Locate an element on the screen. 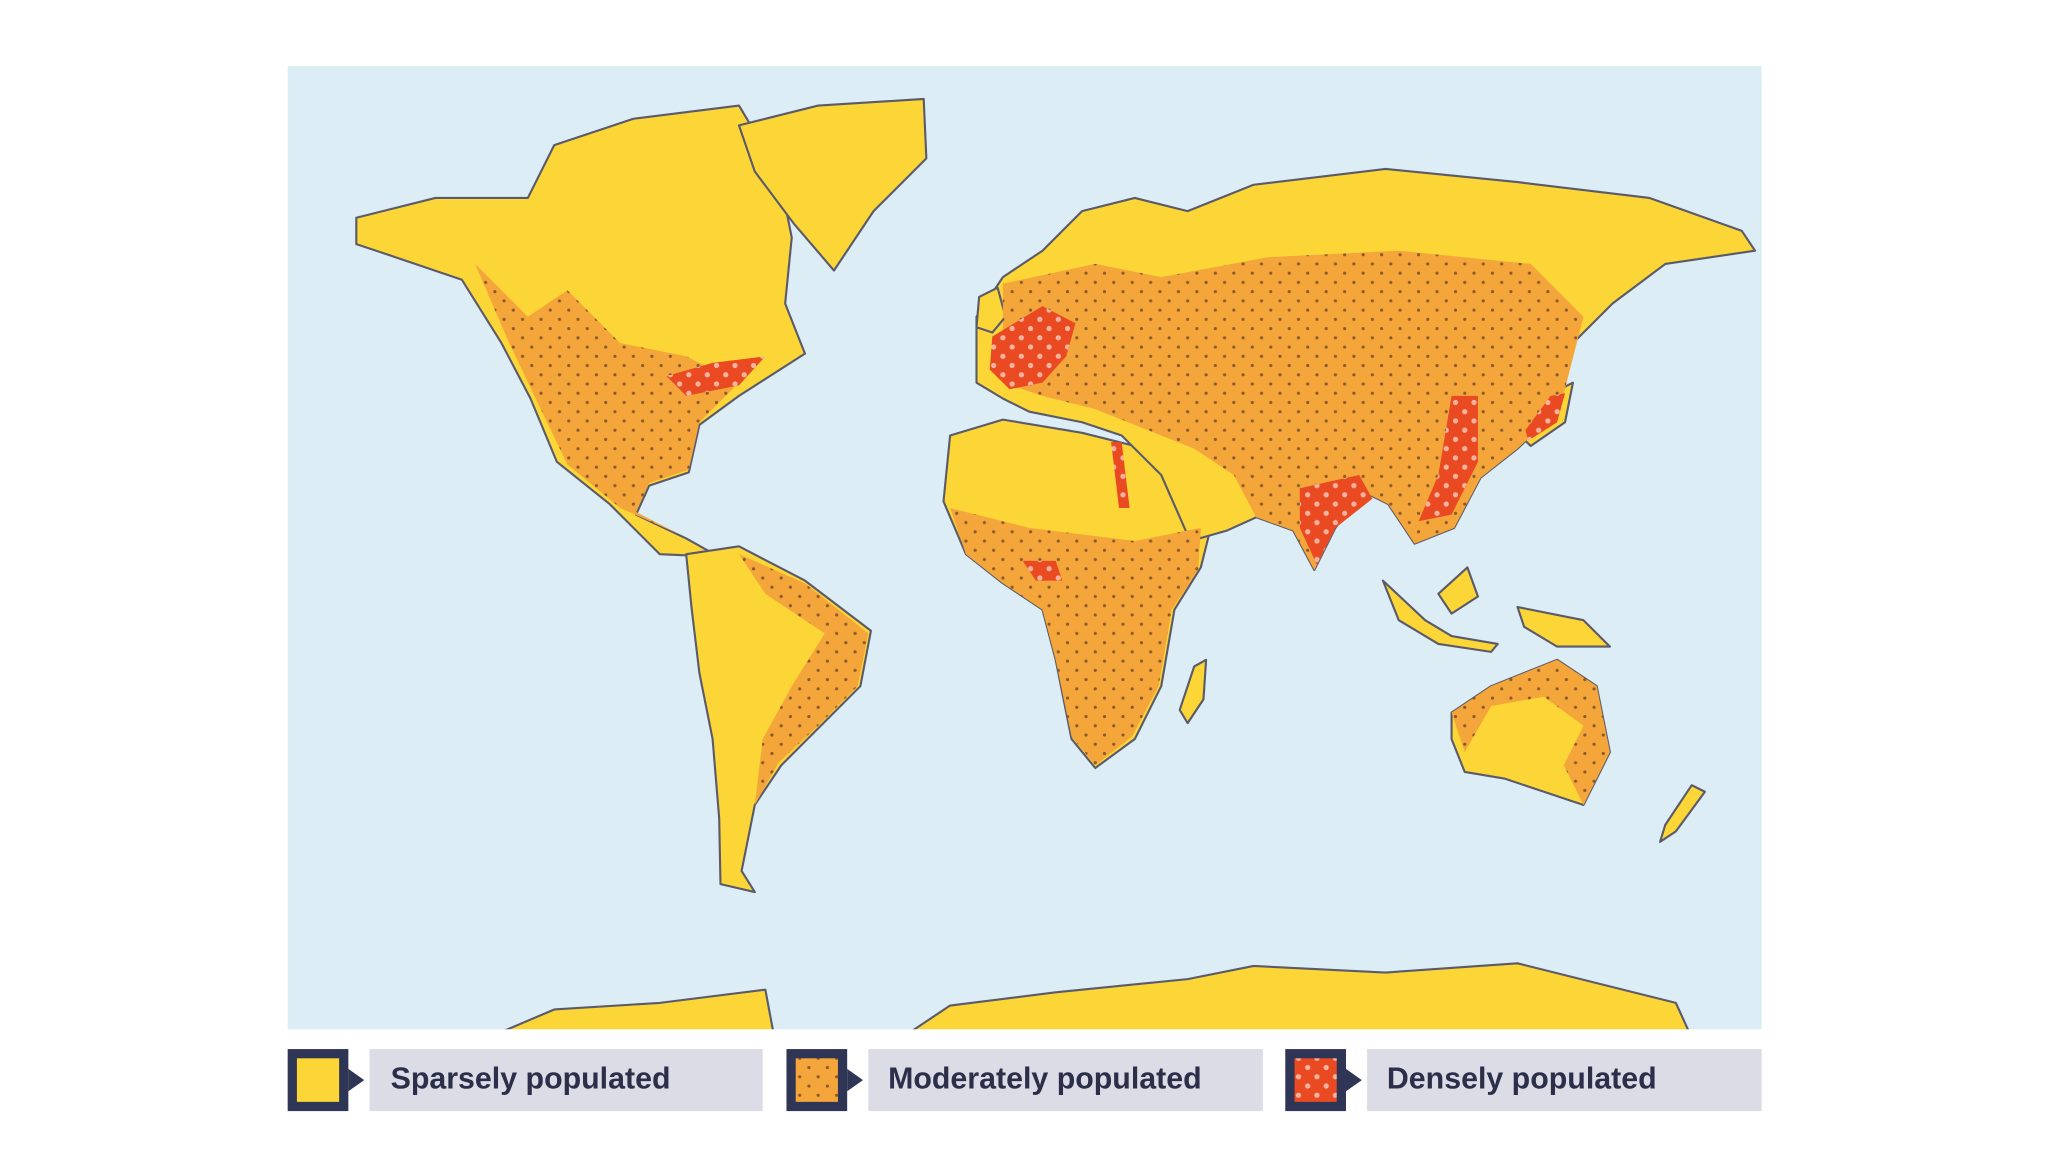 Image resolution: width=2048 pixels, height=1152 pixels. legend-label: Sparsely populated is located at coordinates (531, 1079).